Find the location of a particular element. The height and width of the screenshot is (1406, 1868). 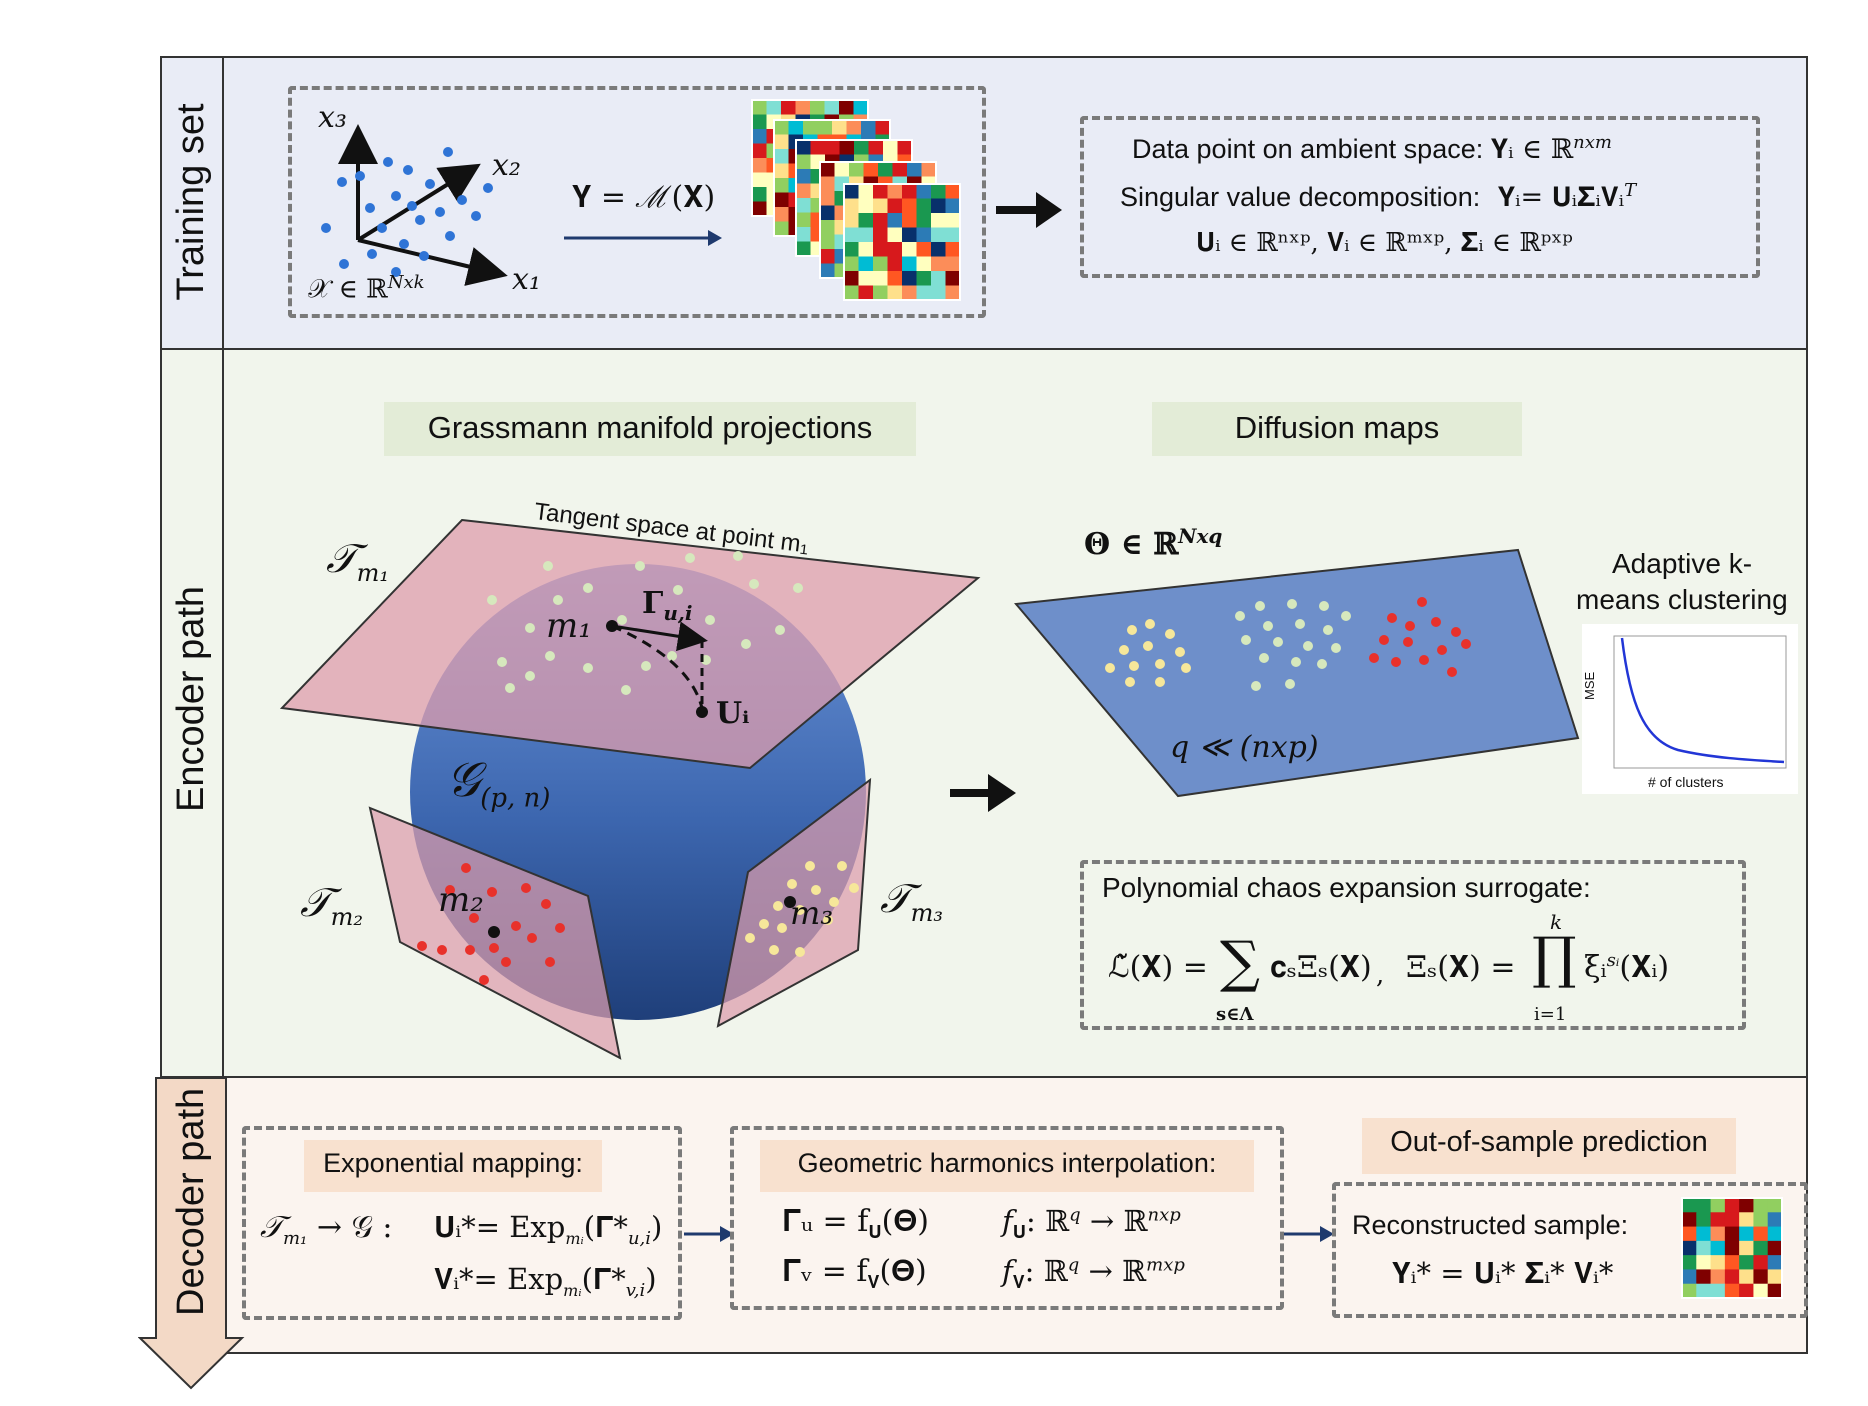

gh-fv-map: f𝐕: ℝq → ℝmxp is located at coordinates (1093, 1273).